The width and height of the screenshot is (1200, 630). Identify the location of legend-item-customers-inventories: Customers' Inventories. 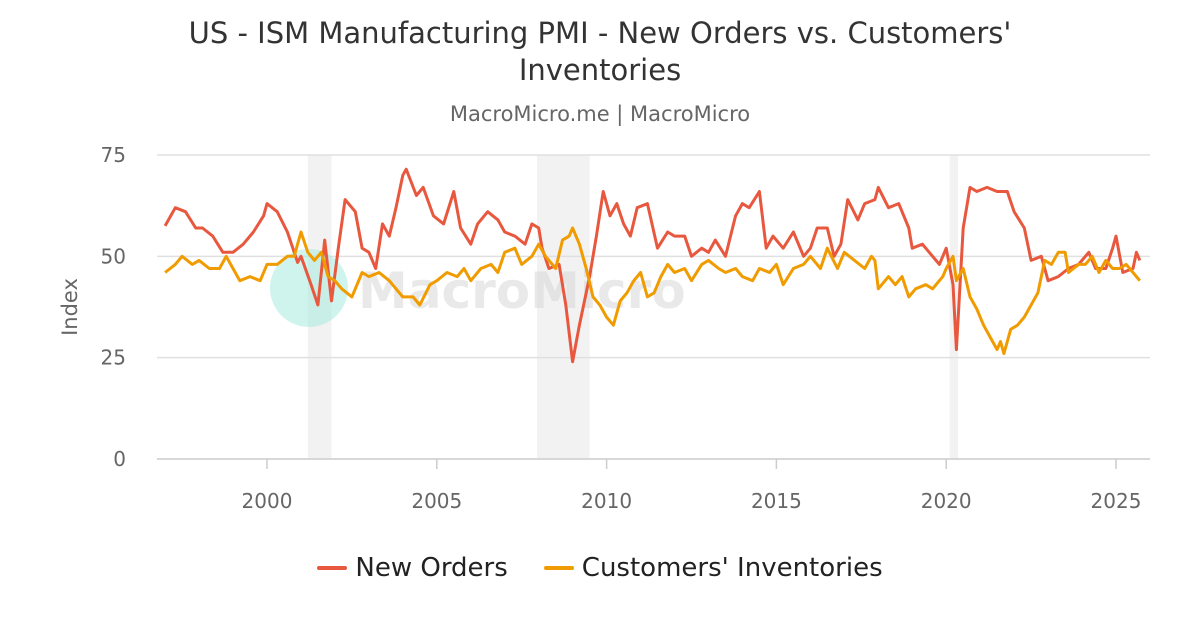
(713, 568).